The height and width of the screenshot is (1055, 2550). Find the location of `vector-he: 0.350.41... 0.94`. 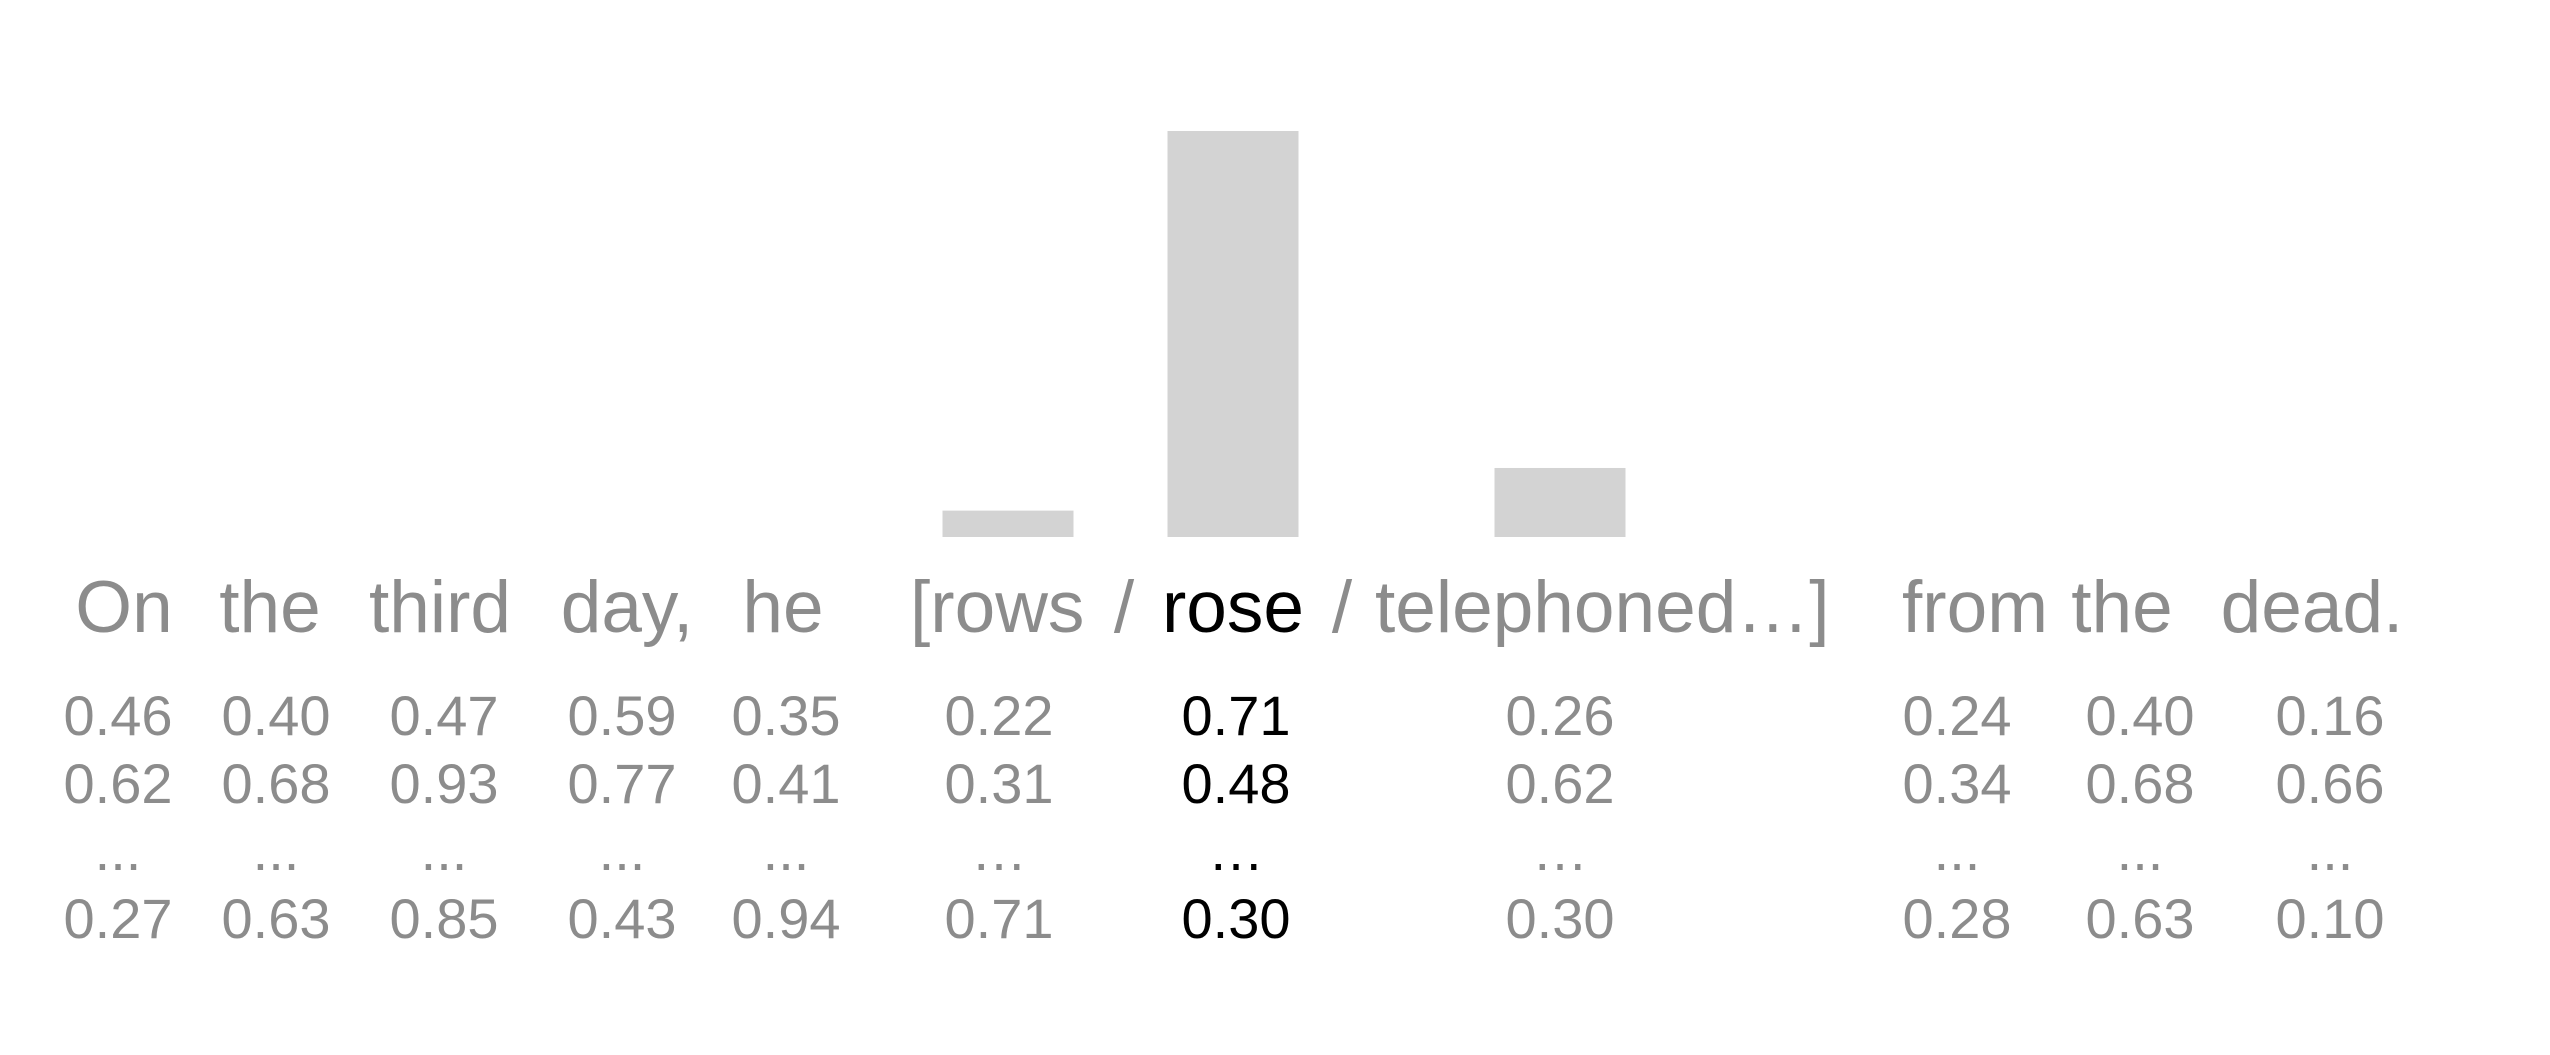

vector-he: 0.350.41... 0.94 is located at coordinates (786, 817).